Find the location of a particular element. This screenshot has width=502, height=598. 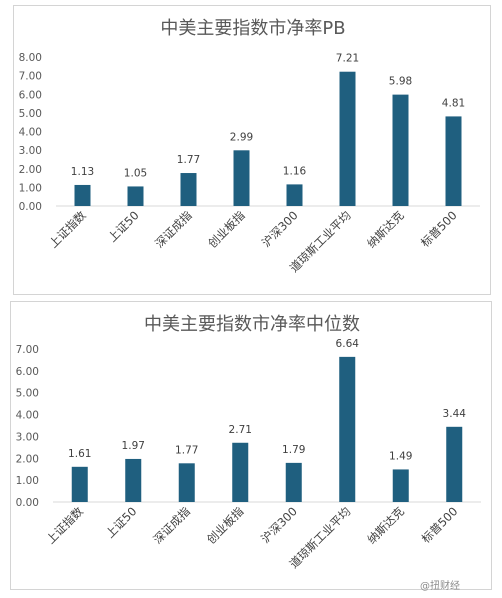

data-label: 2.99 is located at coordinates (241, 137).